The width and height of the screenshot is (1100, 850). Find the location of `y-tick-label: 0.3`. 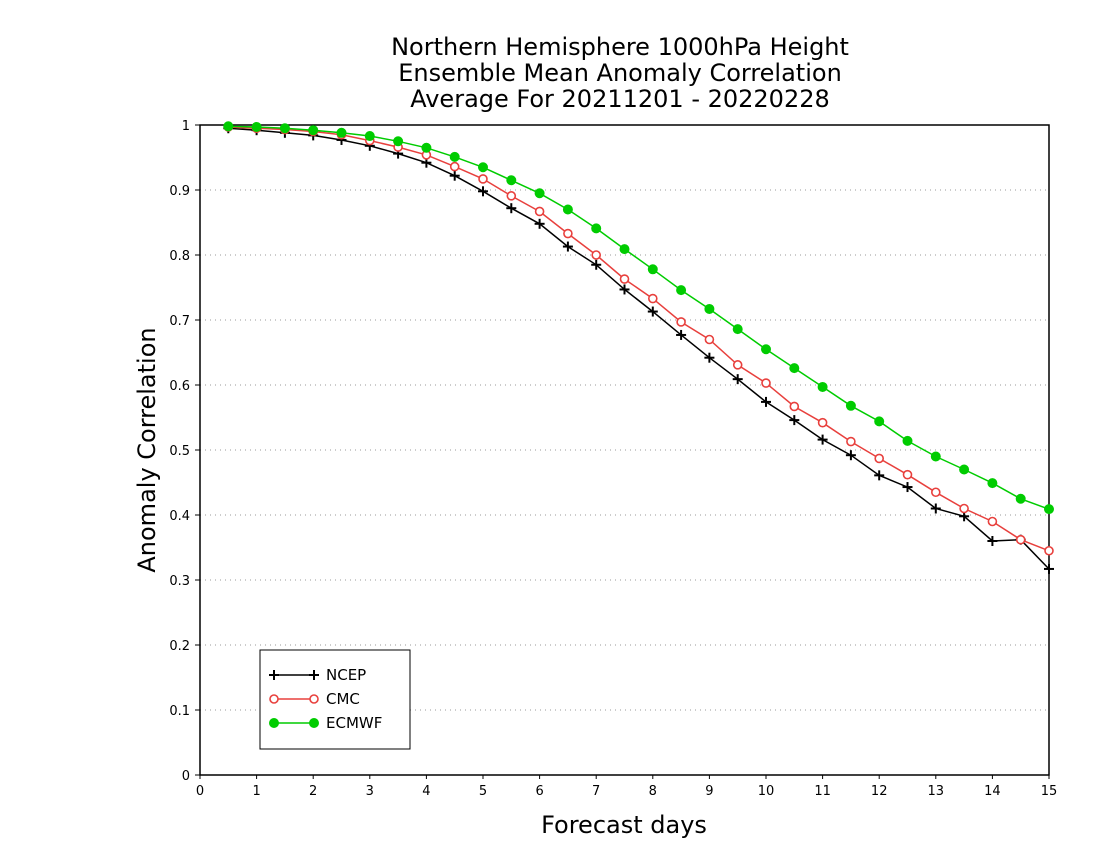

y-tick-label: 0.3 is located at coordinates (179, 581).